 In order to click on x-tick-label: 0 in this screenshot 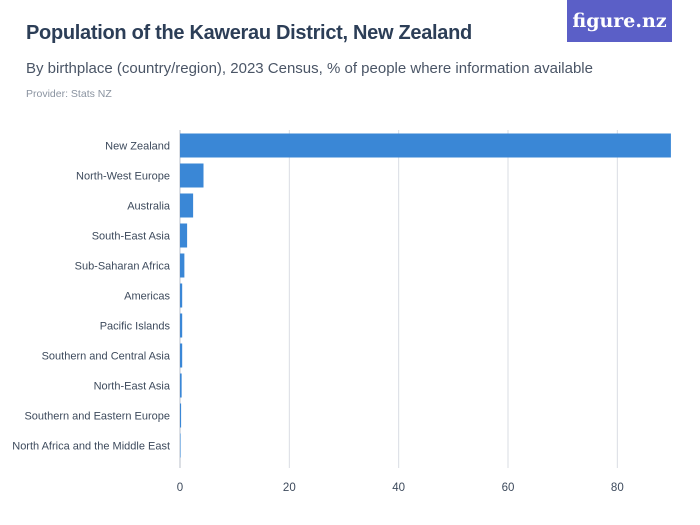, I will do `click(180, 488)`.